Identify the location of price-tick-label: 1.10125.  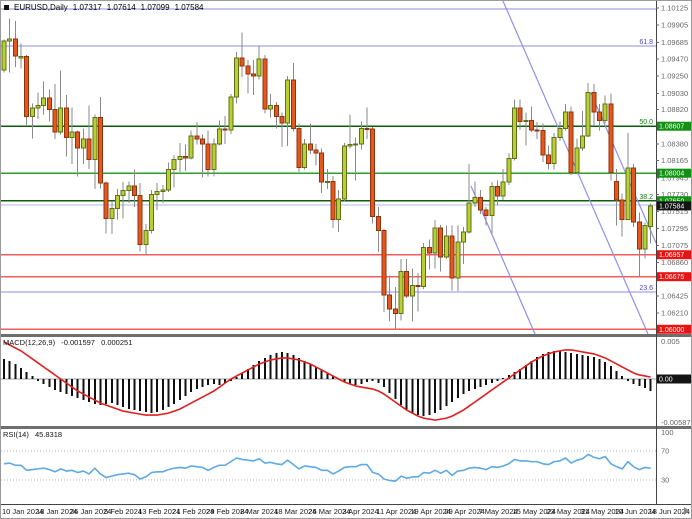
(674, 8).